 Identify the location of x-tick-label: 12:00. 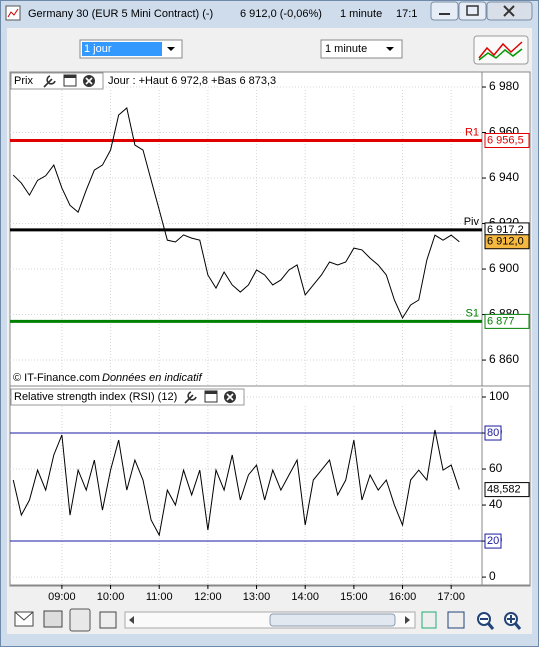
(208, 597).